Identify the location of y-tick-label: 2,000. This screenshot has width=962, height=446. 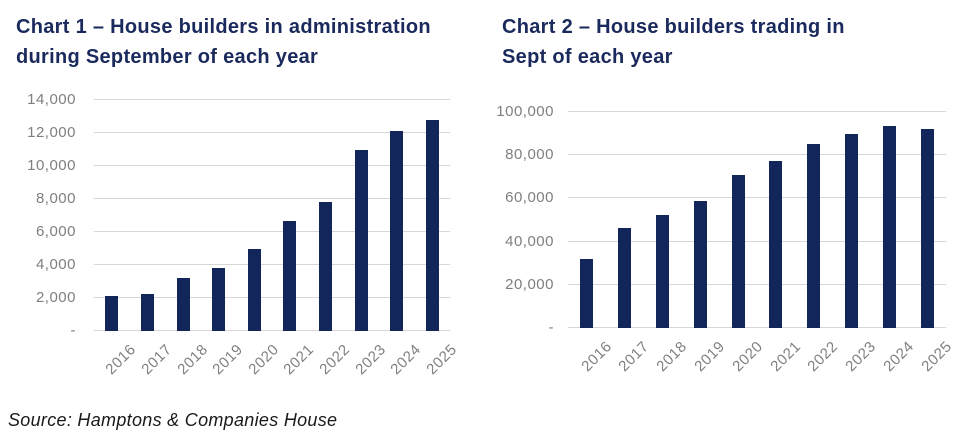
(55, 298).